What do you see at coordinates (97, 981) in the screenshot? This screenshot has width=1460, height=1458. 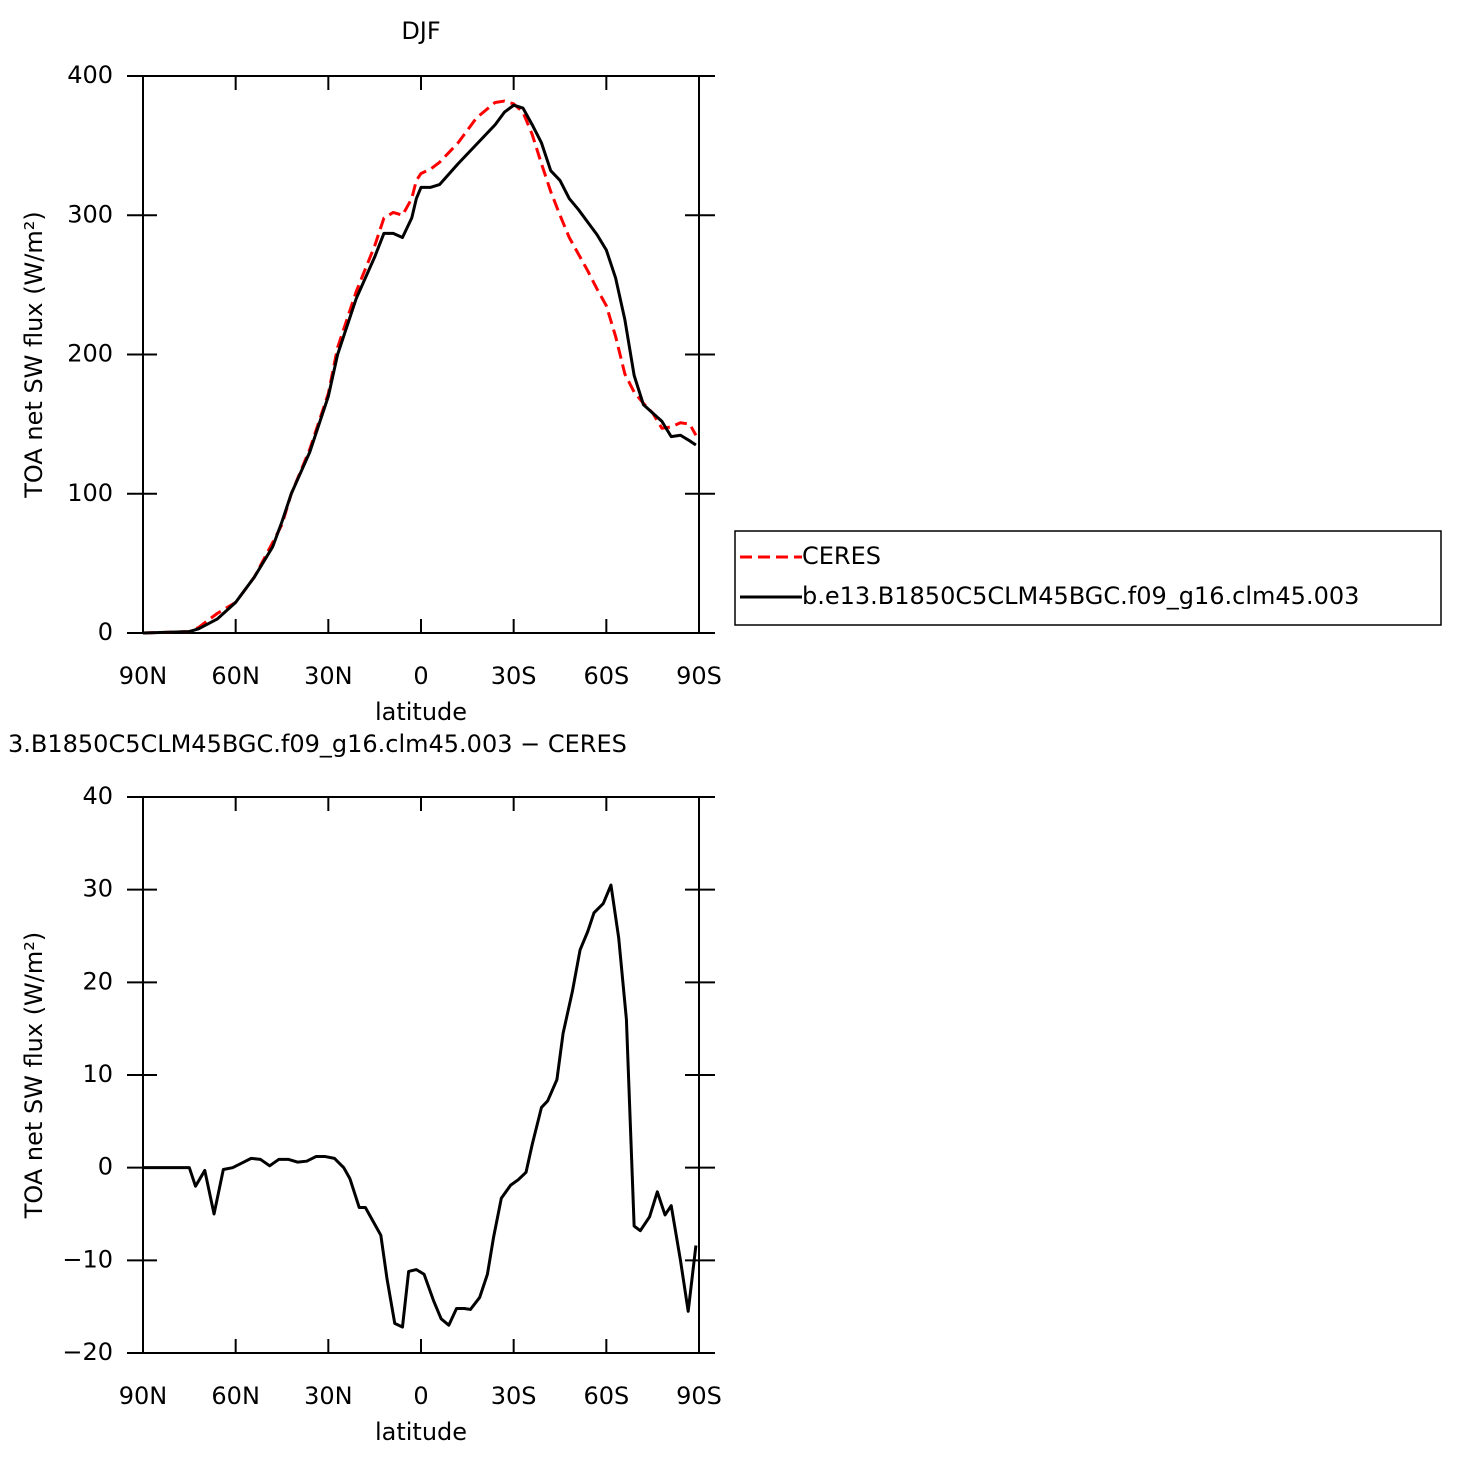 I see `y-tick-label: 20` at bounding box center [97, 981].